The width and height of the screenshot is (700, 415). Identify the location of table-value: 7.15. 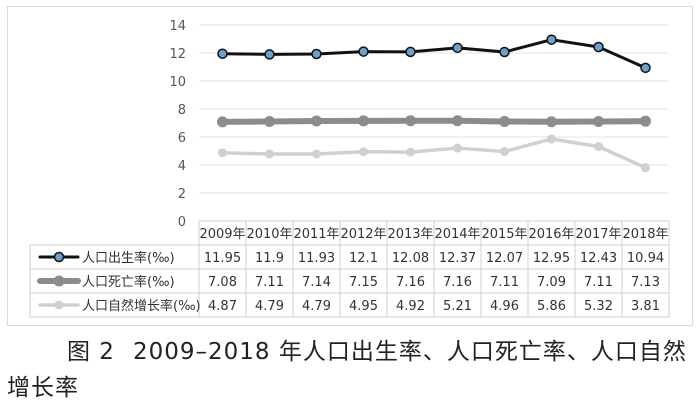
(363, 282).